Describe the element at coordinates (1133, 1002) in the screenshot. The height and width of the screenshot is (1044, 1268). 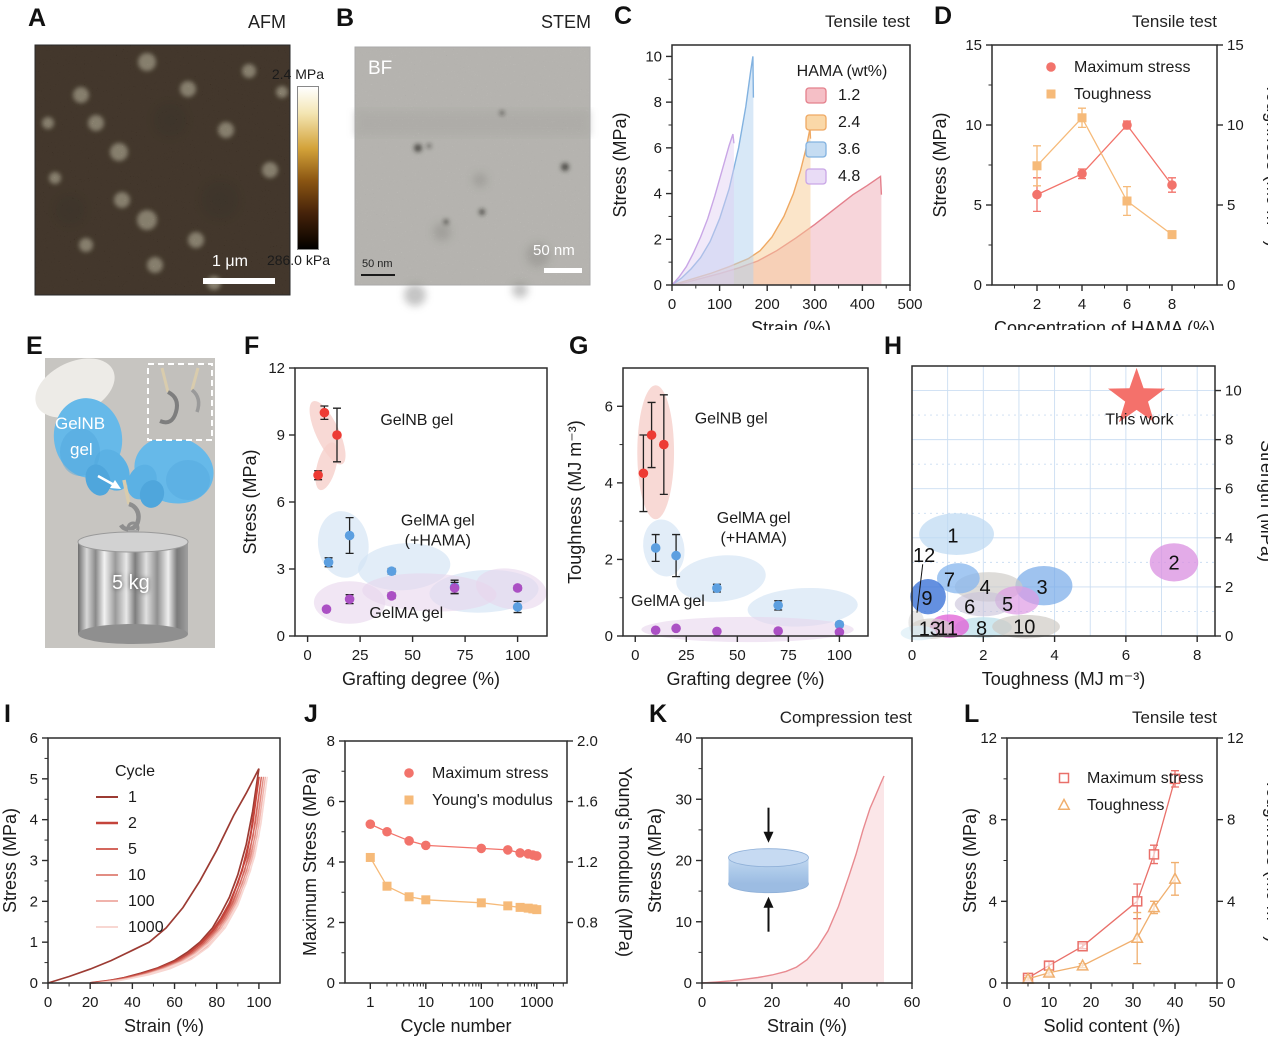
I see `svg-text: 30` at that location.